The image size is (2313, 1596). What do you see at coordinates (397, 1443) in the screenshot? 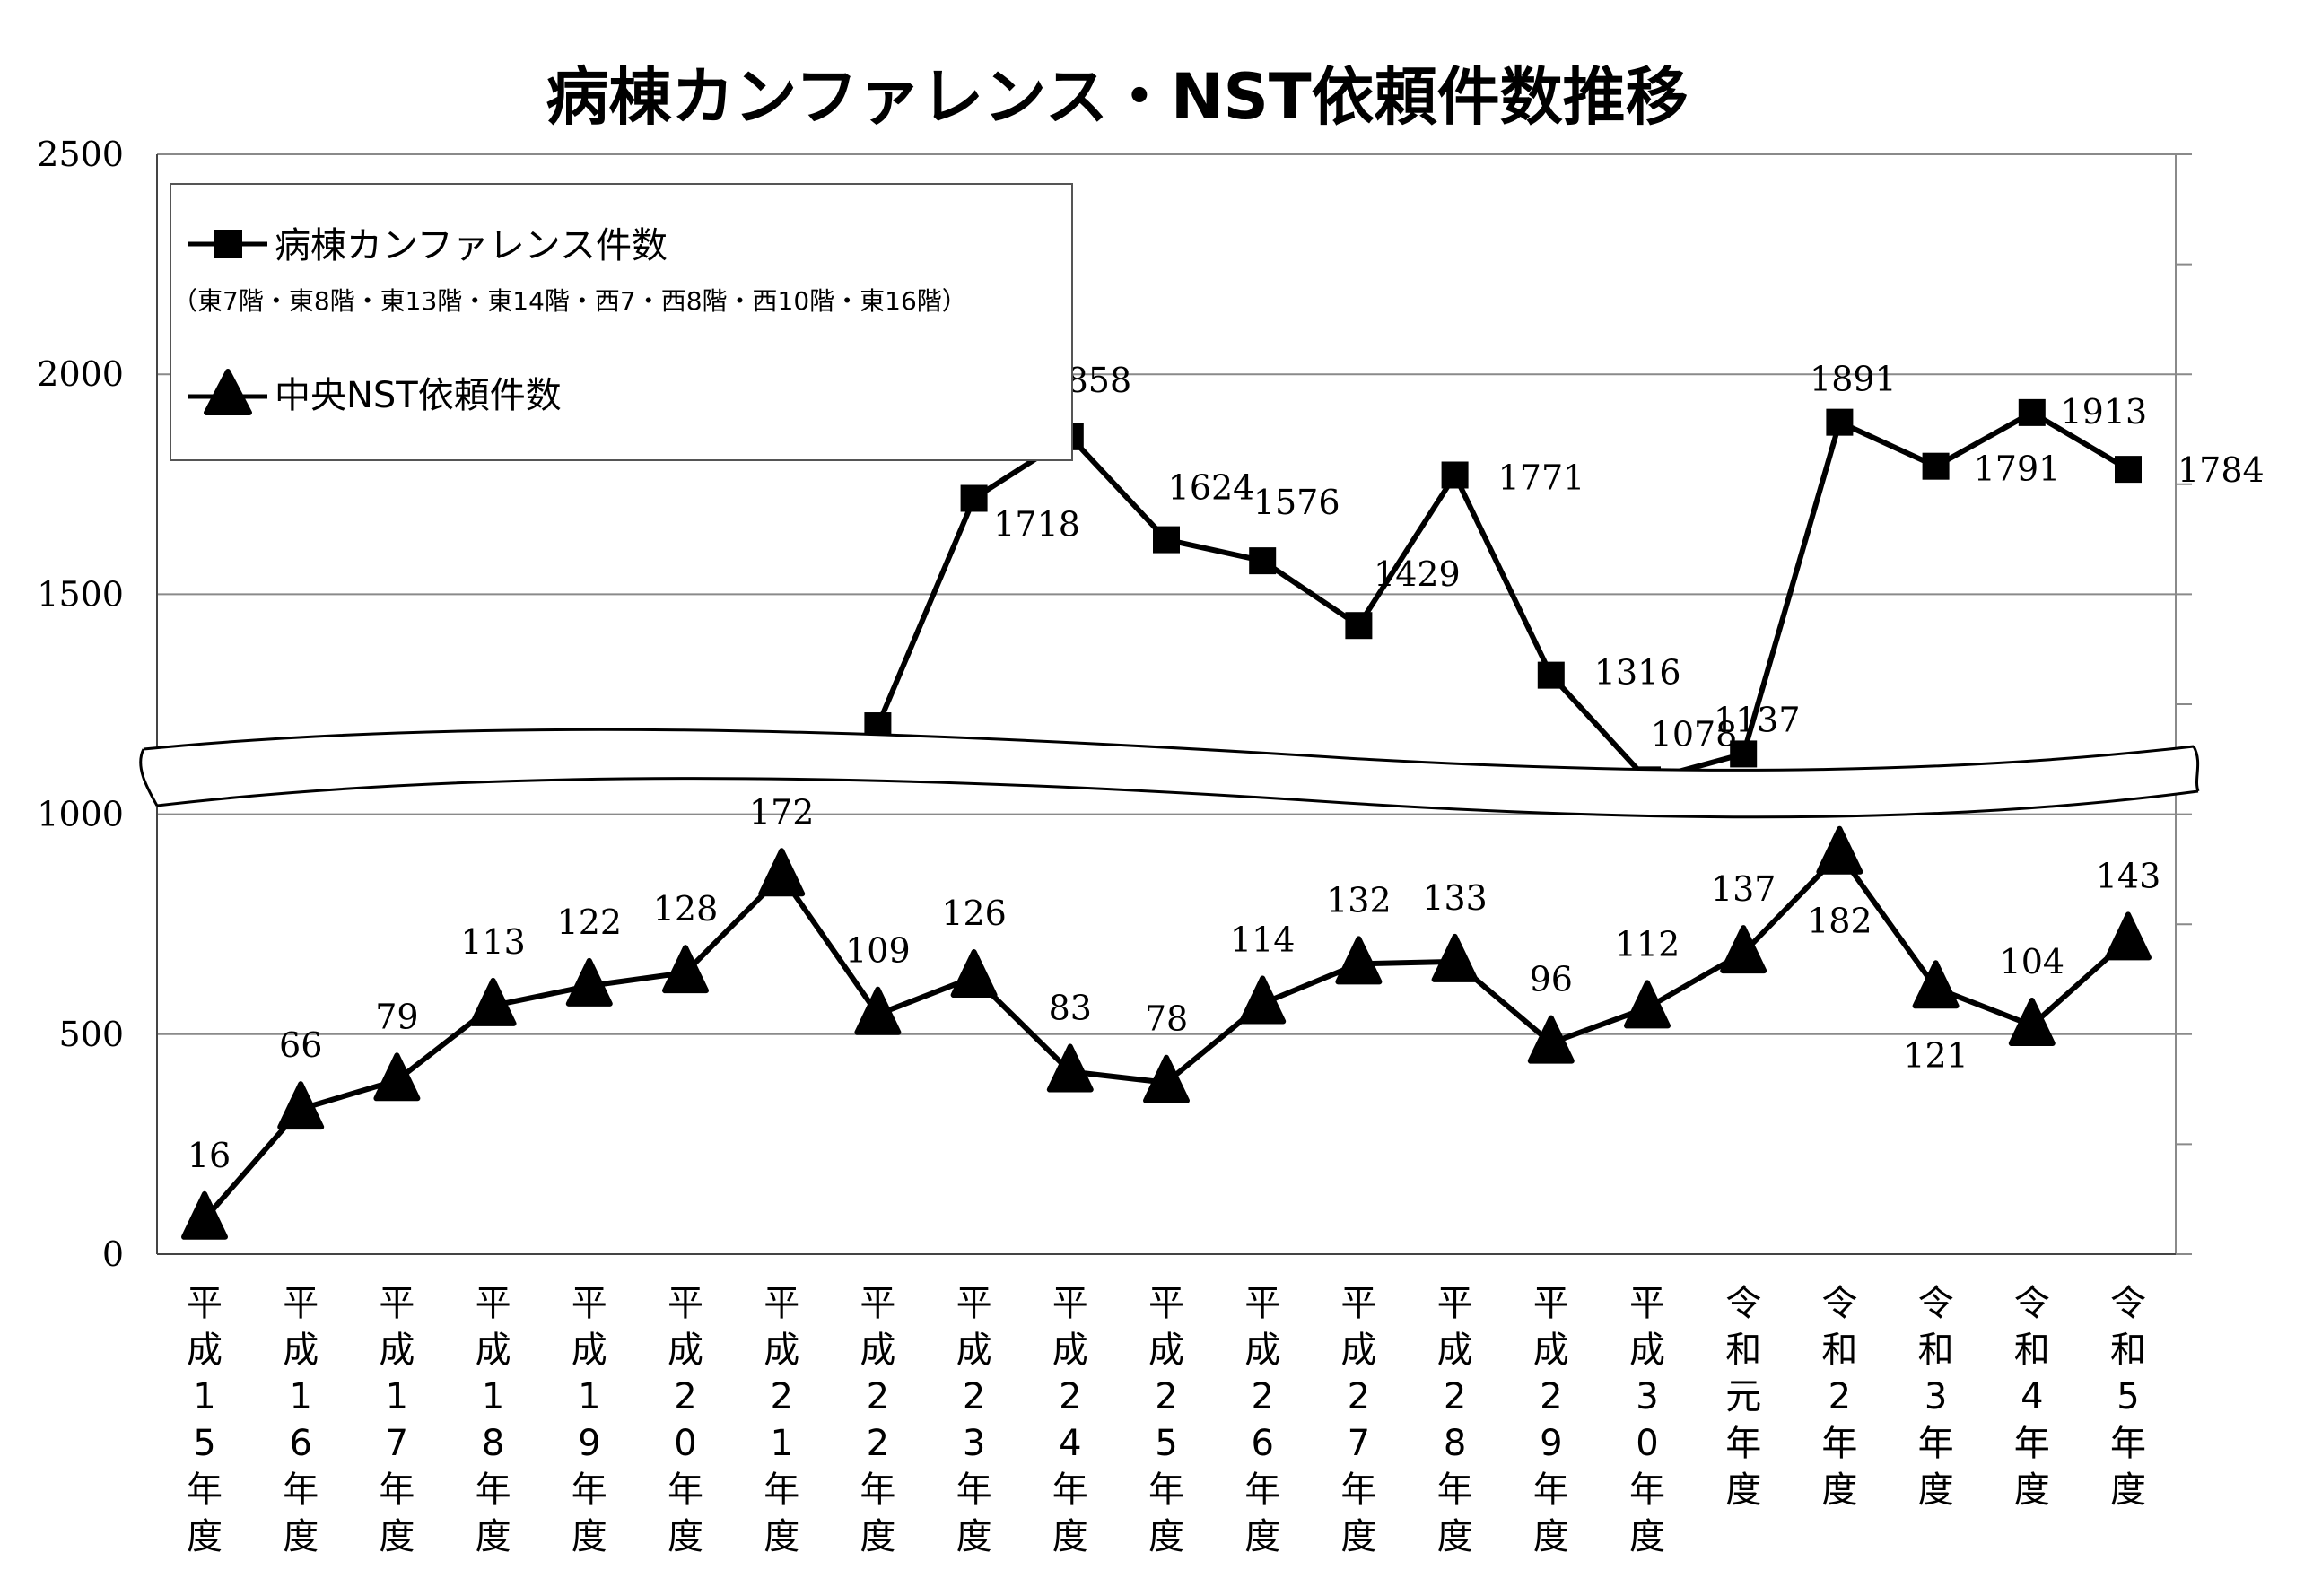
I see `x-tick-label: 7` at bounding box center [397, 1443].